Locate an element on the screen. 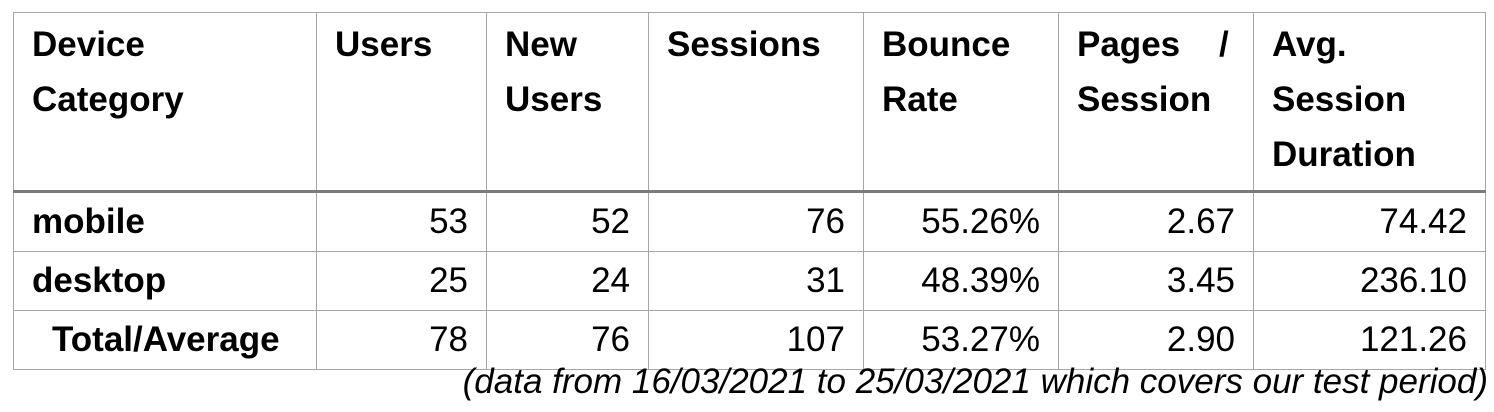 Image resolution: width=1494 pixels, height=412 pixels. cell-bounce-rate: 55.26% is located at coordinates (961, 221).